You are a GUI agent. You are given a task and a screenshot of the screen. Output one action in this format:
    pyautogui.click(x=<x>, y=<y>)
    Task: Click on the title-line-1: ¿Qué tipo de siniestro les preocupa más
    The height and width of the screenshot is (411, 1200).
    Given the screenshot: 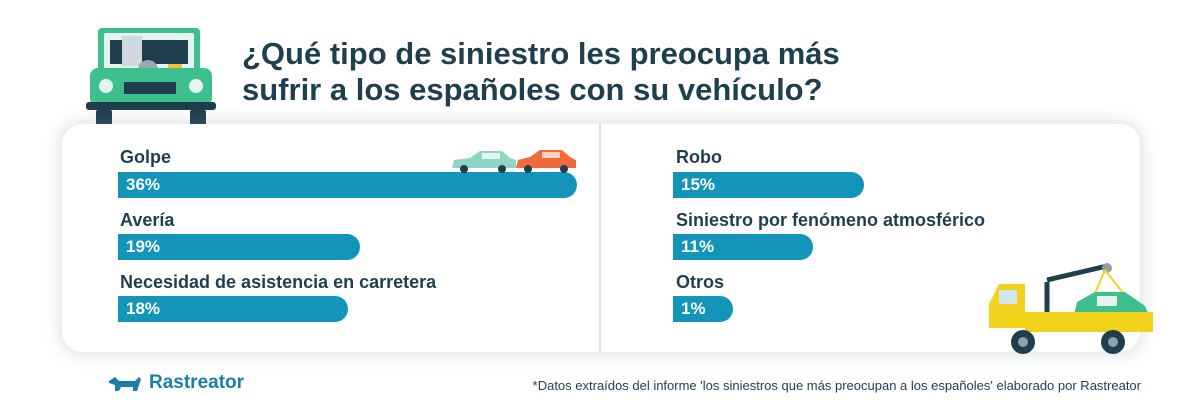 What is the action you would take?
    pyautogui.click(x=541, y=53)
    